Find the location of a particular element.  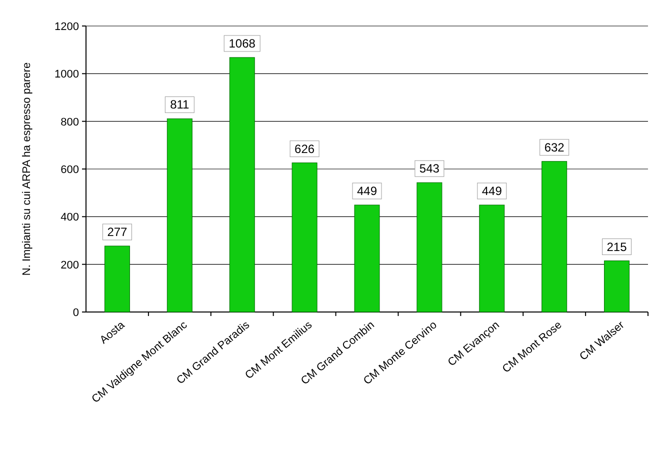

y-tick-label: 1200 is located at coordinates (66, 27).